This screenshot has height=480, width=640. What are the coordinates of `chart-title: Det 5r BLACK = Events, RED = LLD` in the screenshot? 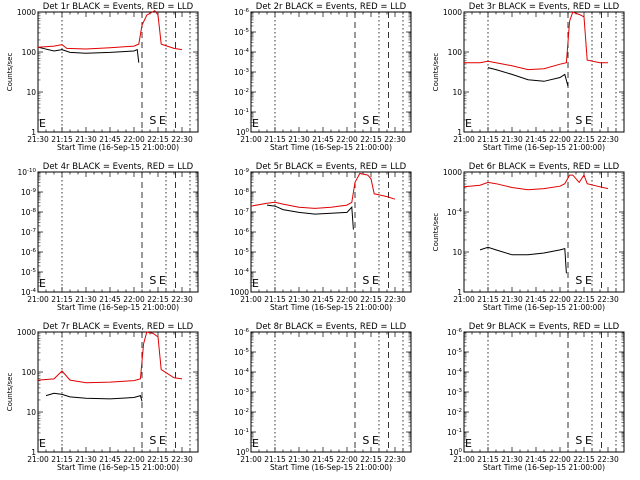 It's located at (331, 167).